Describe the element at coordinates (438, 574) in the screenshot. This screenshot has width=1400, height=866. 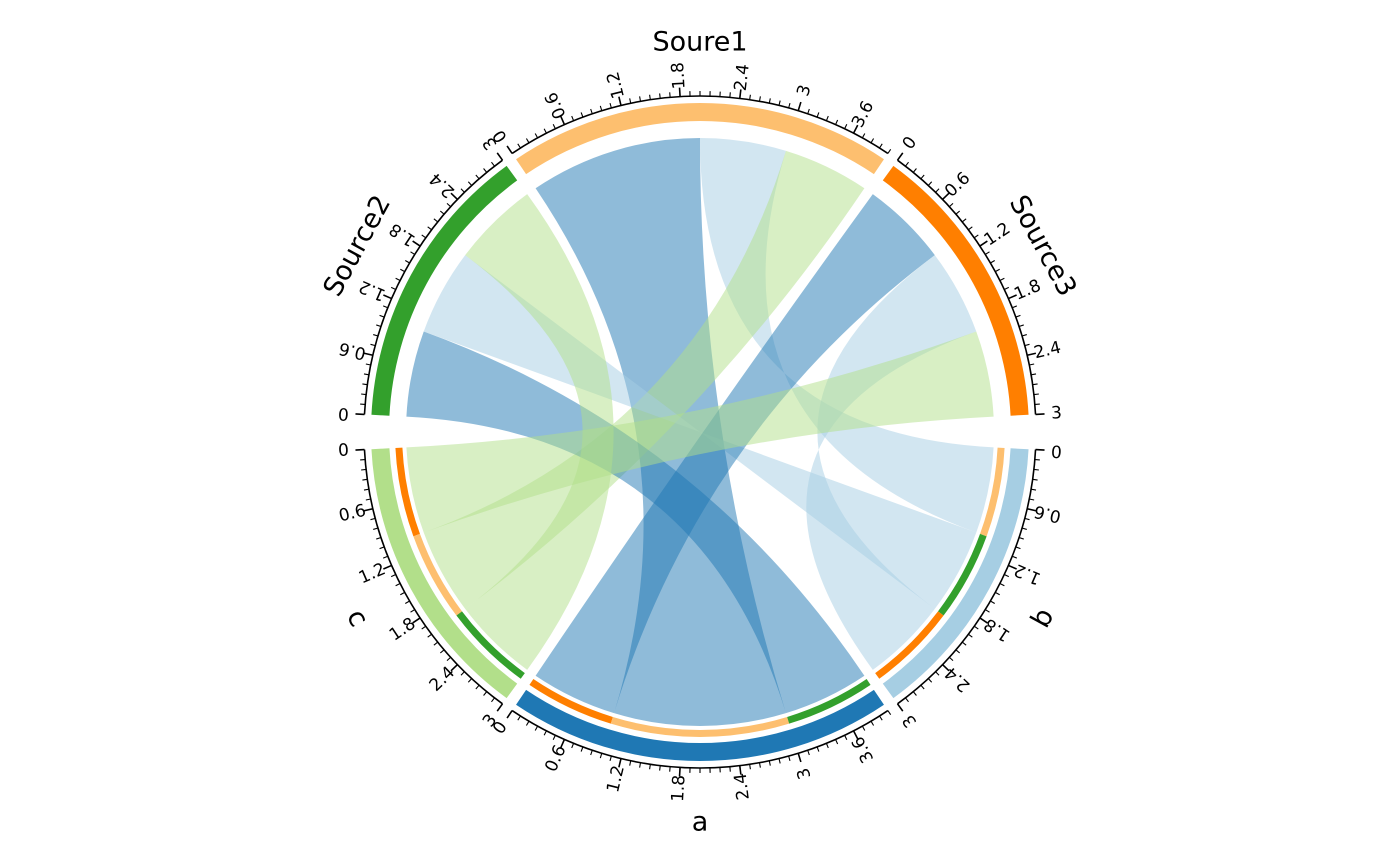
I see `subtrack-c-soure1` at that location.